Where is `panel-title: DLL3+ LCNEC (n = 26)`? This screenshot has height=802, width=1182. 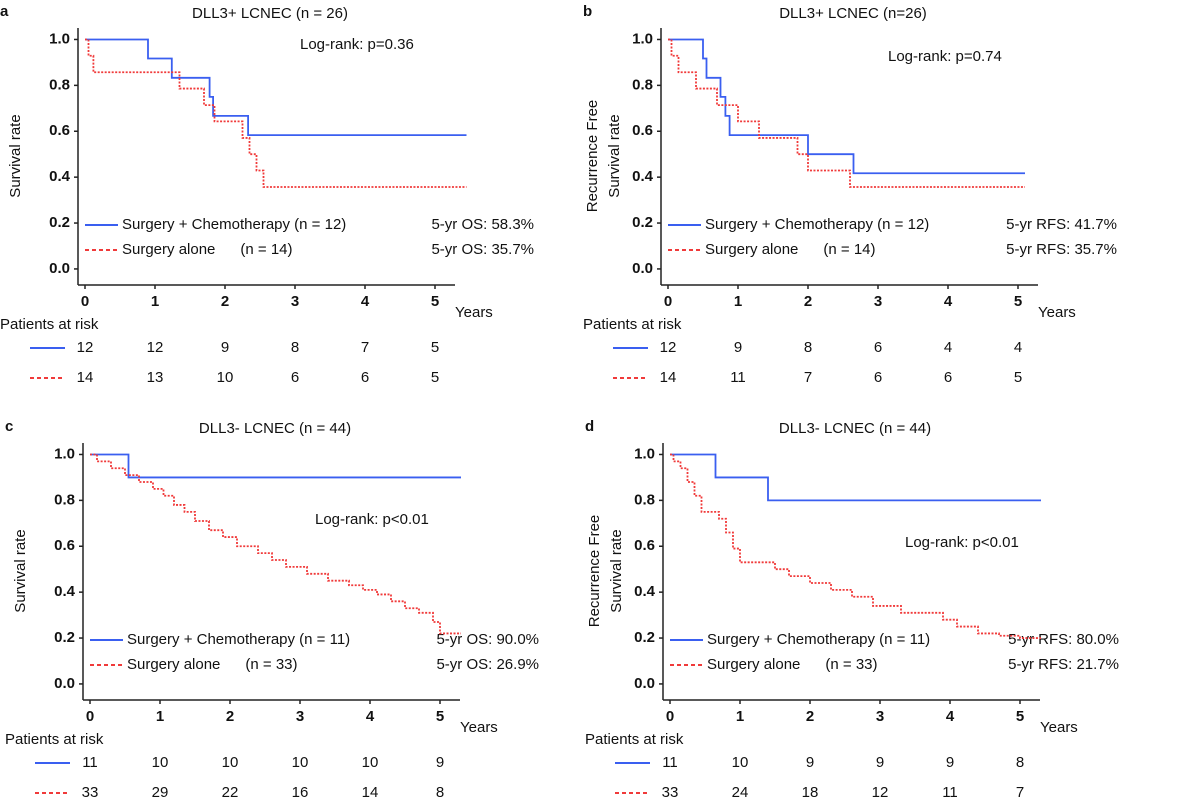 panel-title: DLL3+ LCNEC (n = 26) is located at coordinates (270, 13).